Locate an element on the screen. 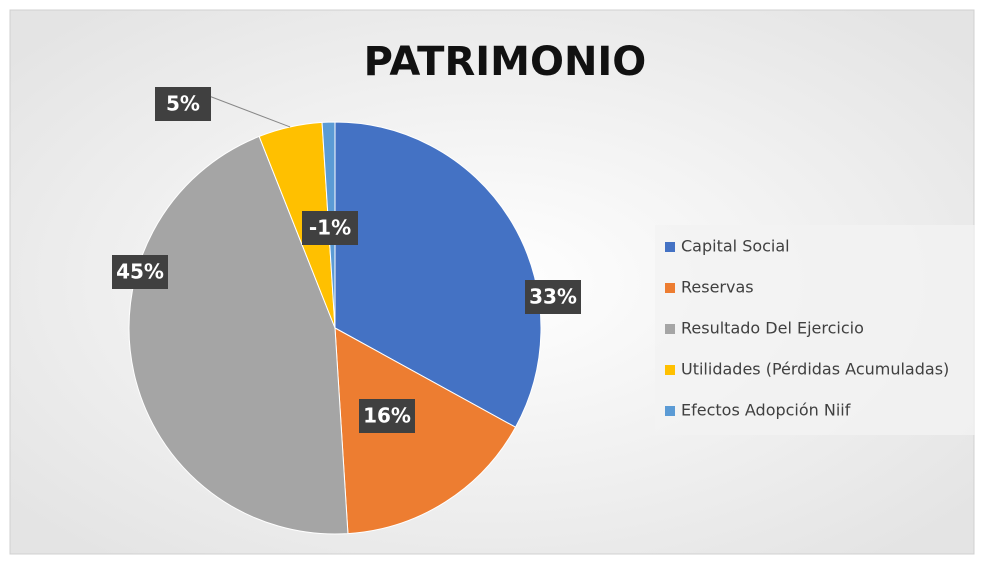  data-label: 33% is located at coordinates (553, 297).